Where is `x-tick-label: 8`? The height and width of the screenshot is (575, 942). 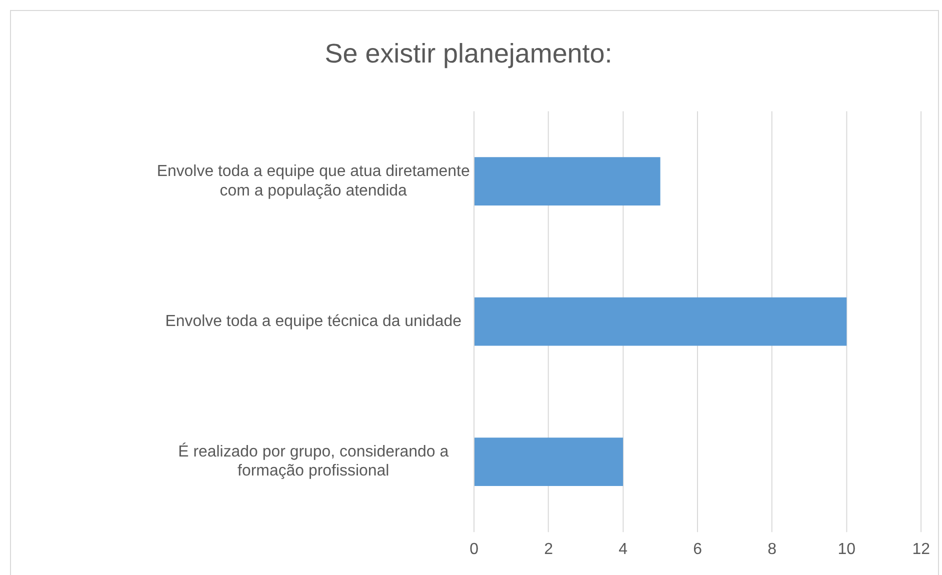 x-tick-label: 8 is located at coordinates (772, 549).